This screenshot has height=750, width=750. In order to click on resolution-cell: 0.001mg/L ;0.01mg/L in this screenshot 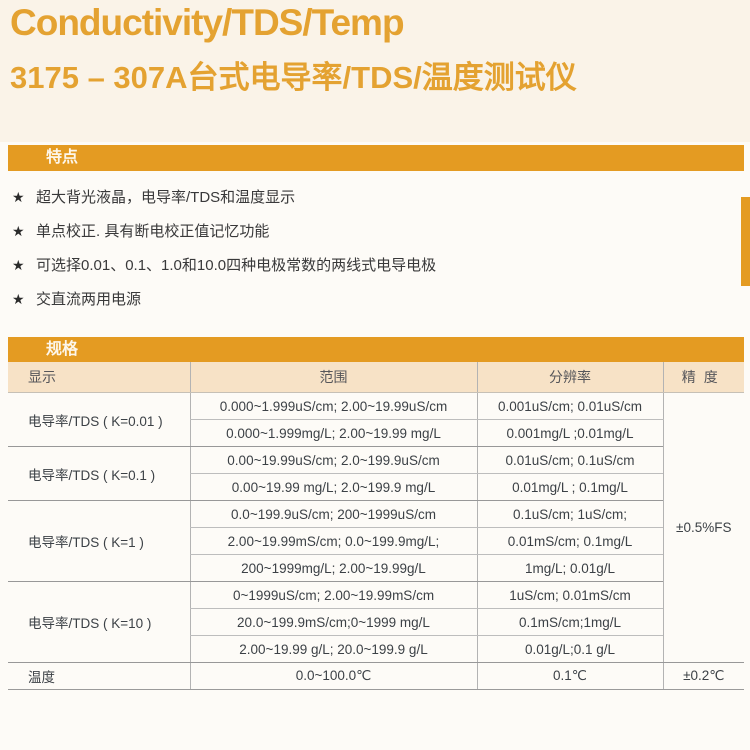, I will do `click(569, 433)`.